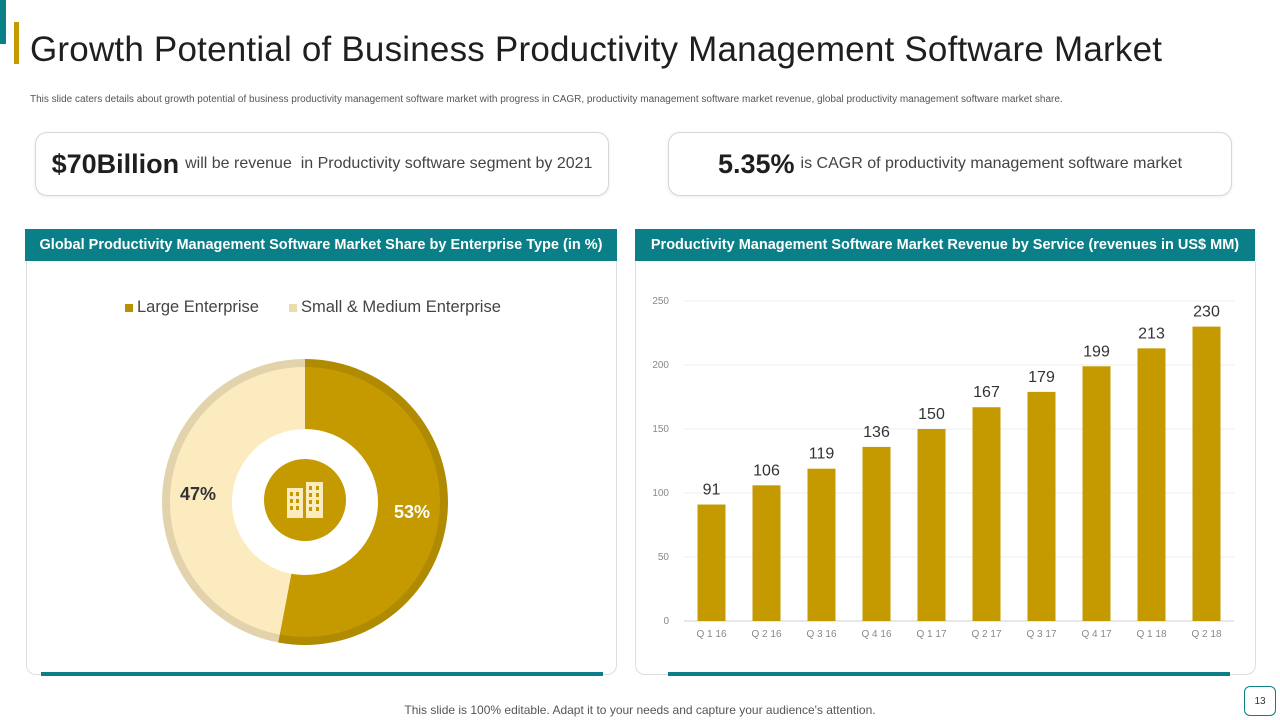 The width and height of the screenshot is (1280, 720). Describe the element at coordinates (1206, 312) in the screenshot. I see `bar-value-label: 230` at that location.